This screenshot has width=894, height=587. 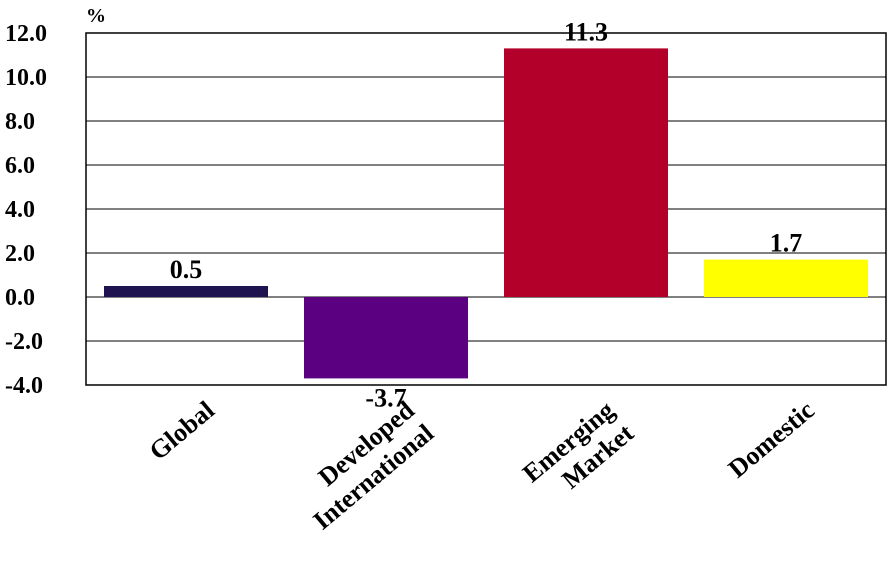 I want to click on data-label: 1.7, so click(x=786, y=243).